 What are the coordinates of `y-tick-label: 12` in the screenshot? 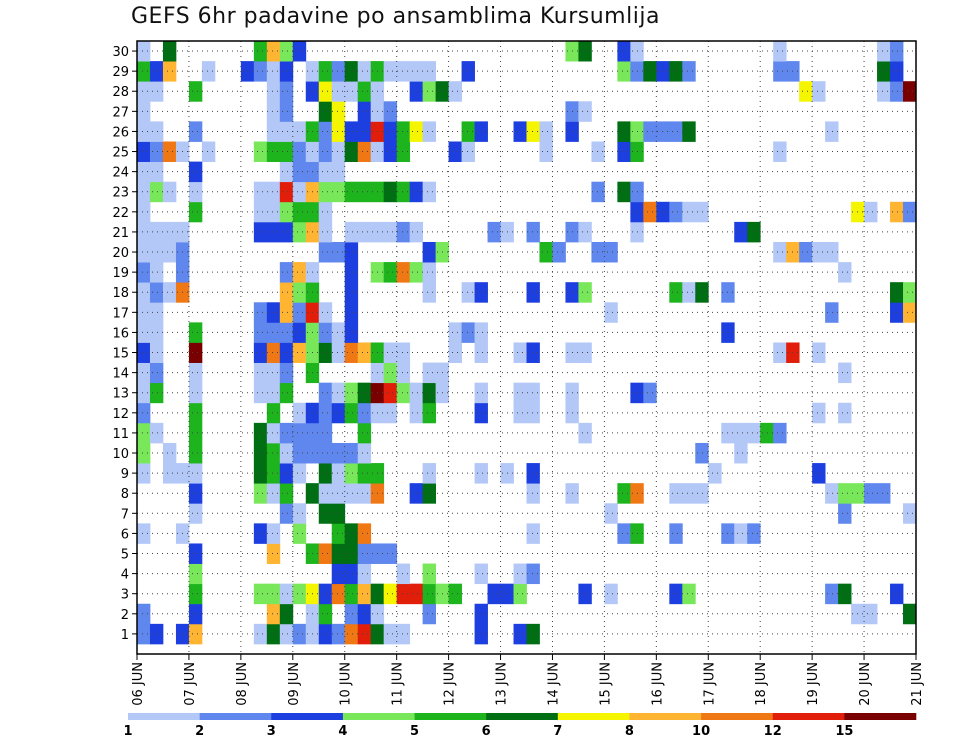 It's located at (120, 414).